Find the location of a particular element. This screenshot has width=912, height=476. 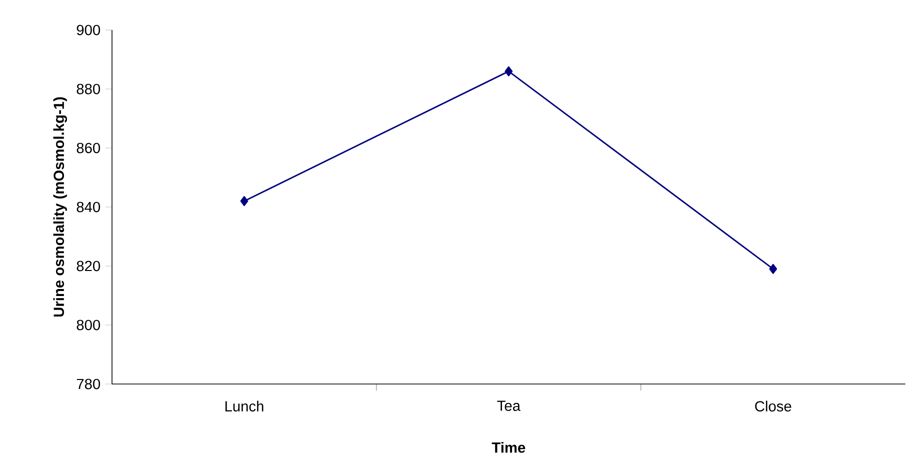

y-tick-label: 780 is located at coordinates (88, 384).